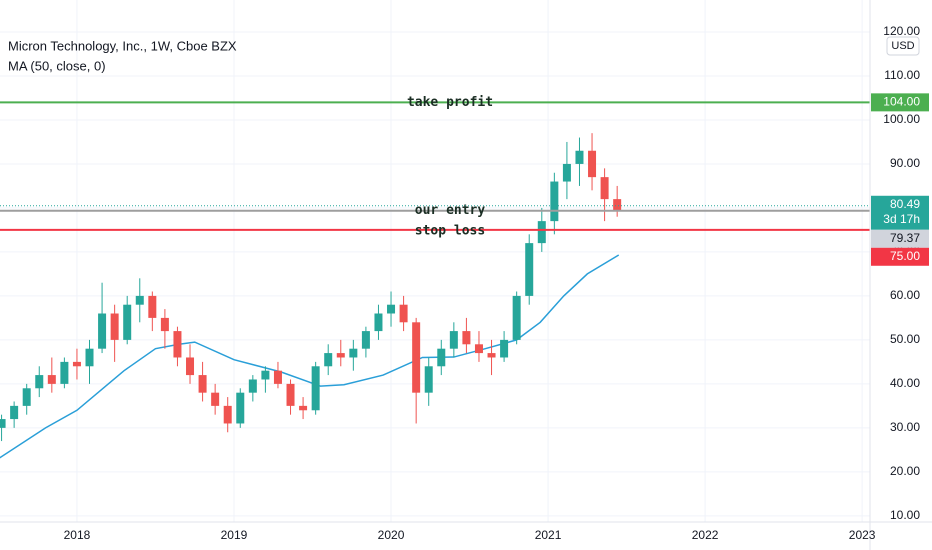  Describe the element at coordinates (901, 119) in the screenshot. I see `y-tick-label: 100.00` at that location.